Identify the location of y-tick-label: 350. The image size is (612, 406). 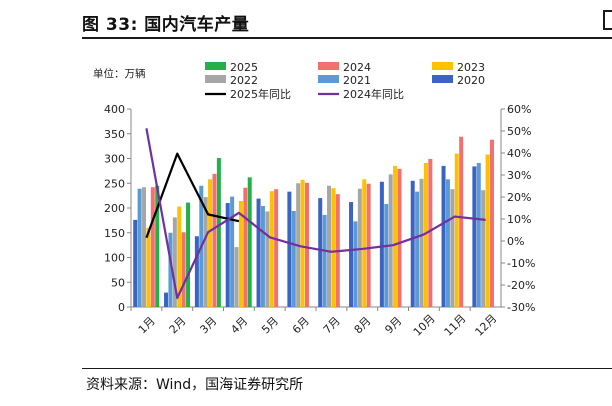
(114, 134).